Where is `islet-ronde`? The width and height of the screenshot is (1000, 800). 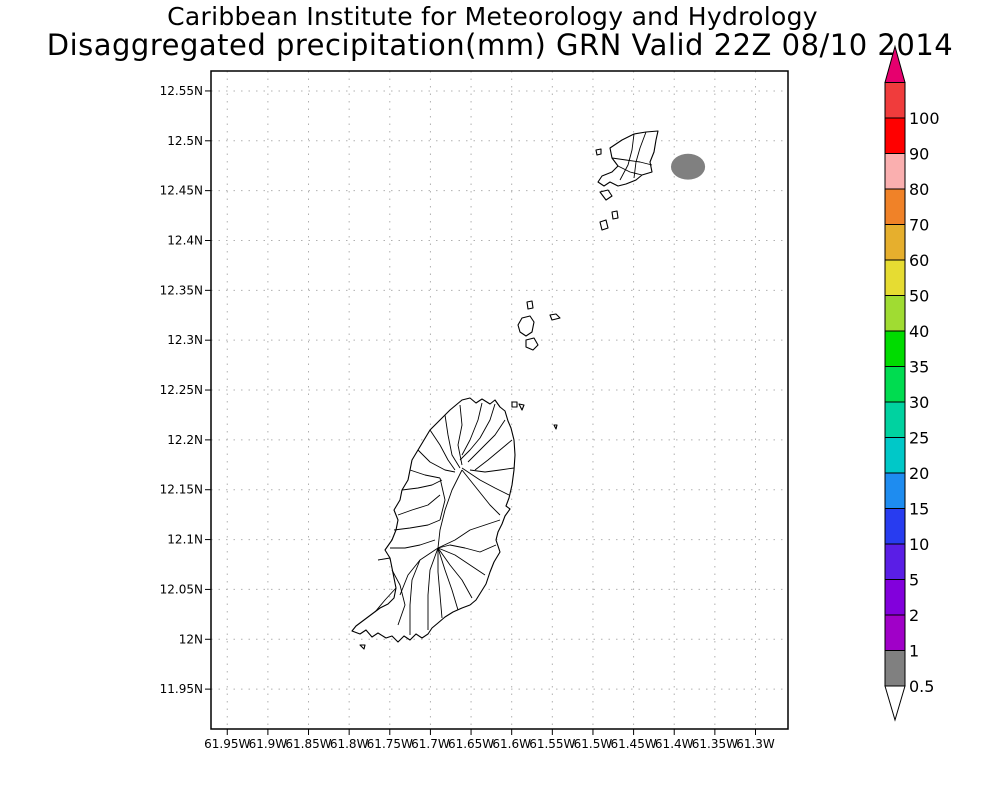
islet-ronde is located at coordinates (526, 326).